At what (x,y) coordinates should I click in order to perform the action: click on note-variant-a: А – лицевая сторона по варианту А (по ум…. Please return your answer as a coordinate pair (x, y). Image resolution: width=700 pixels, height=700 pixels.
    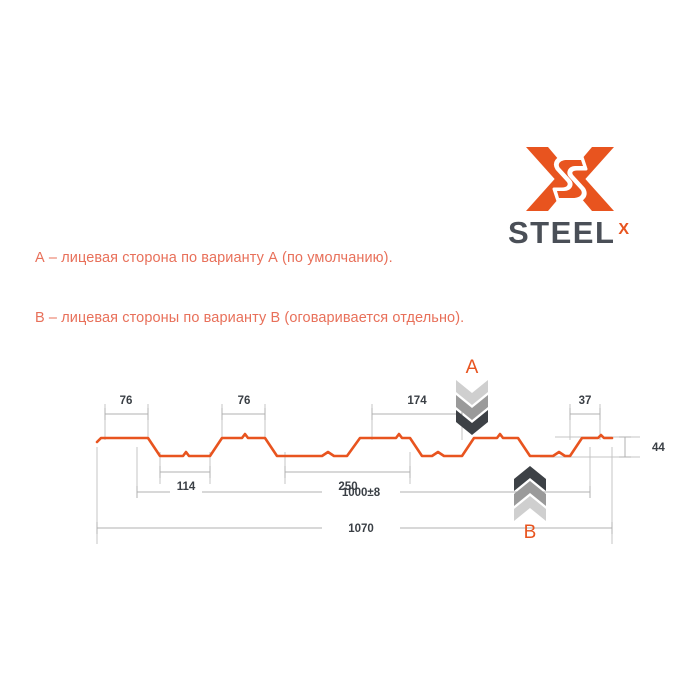
    Looking at the image, I should click on (214, 258).